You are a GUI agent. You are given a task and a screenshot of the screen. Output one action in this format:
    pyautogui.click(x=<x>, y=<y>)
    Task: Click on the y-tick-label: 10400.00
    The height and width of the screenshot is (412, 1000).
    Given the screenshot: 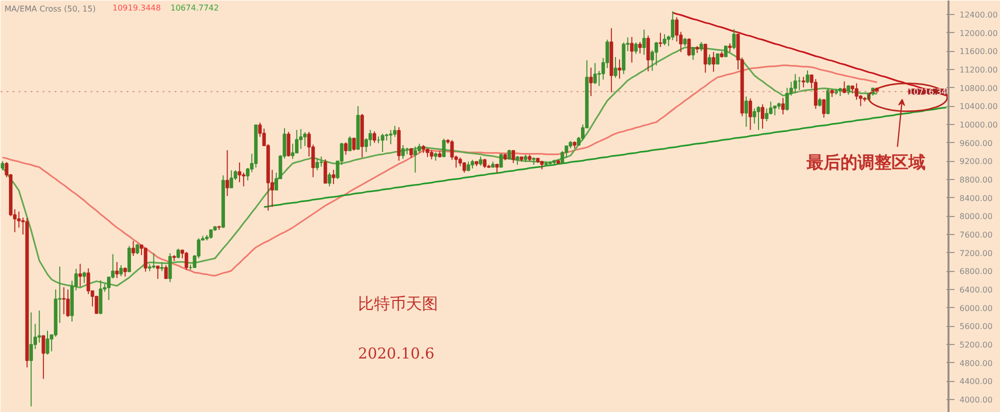 What is the action you would take?
    pyautogui.click(x=979, y=107)
    